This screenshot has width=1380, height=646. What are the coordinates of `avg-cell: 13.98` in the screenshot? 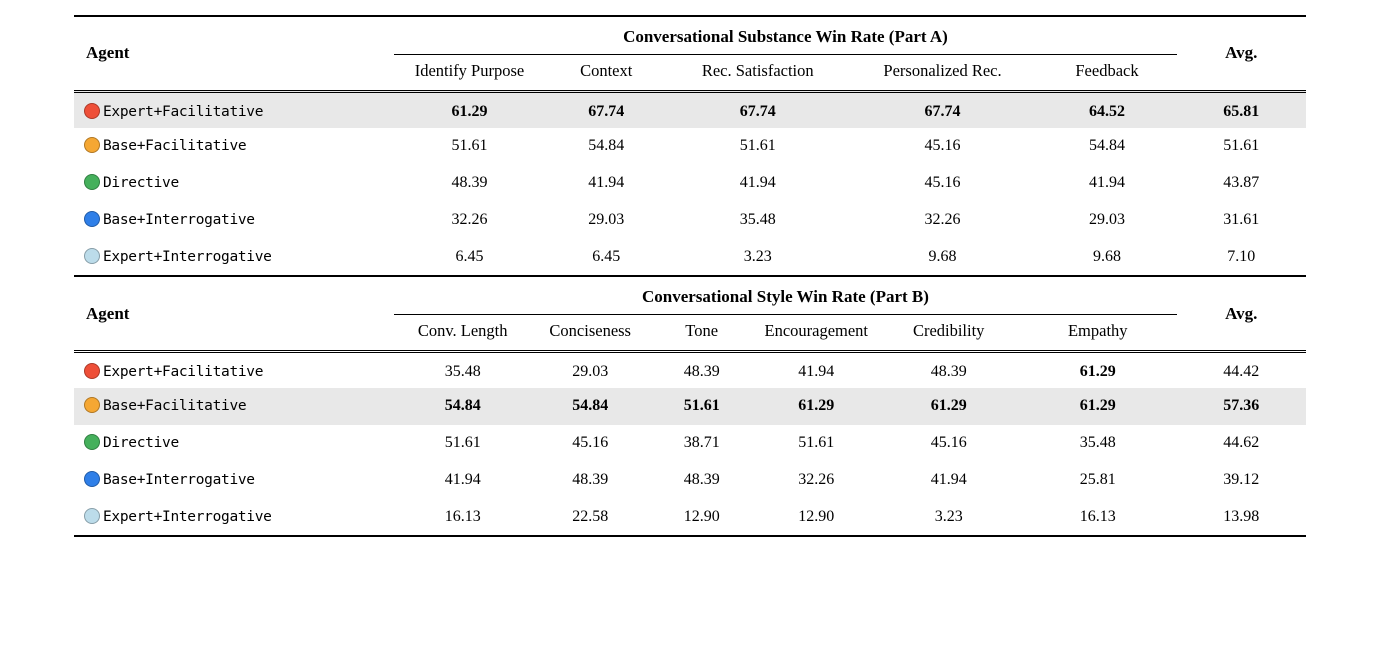 It's located at (1241, 516).